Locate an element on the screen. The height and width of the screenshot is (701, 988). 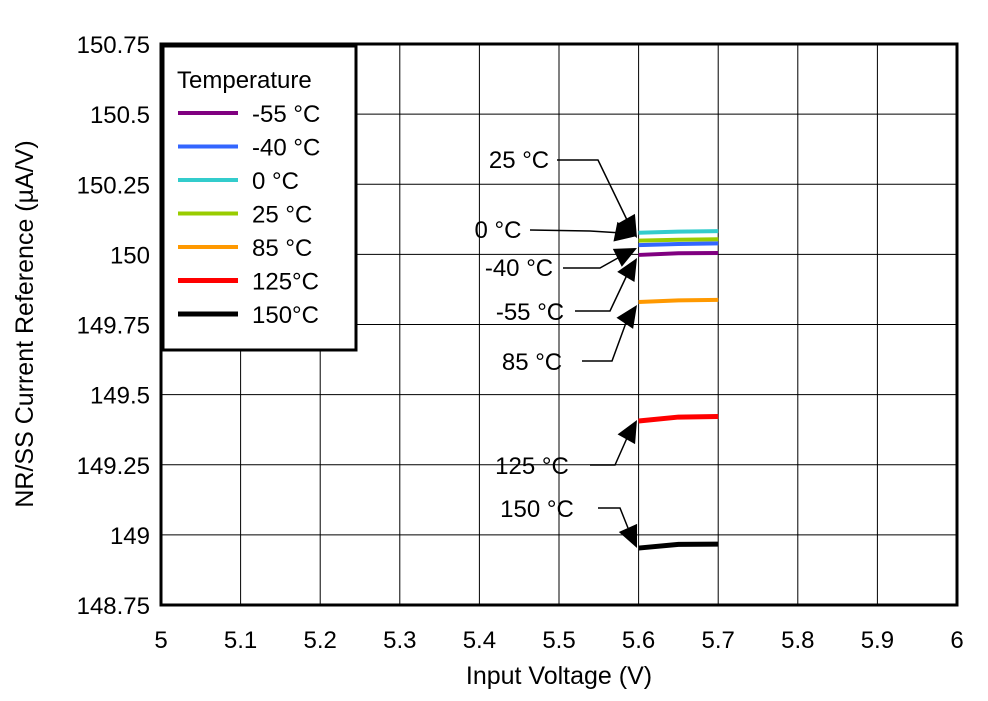
annotation-label: -40 °C is located at coordinates (519, 268).